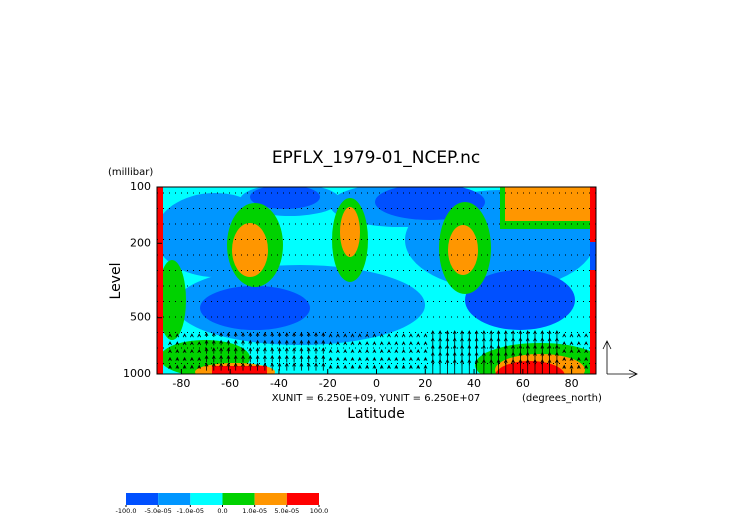 The width and height of the screenshot is (752, 532). What do you see at coordinates (140, 242) in the screenshot?
I see `y-tick-label: 200` at bounding box center [140, 242].